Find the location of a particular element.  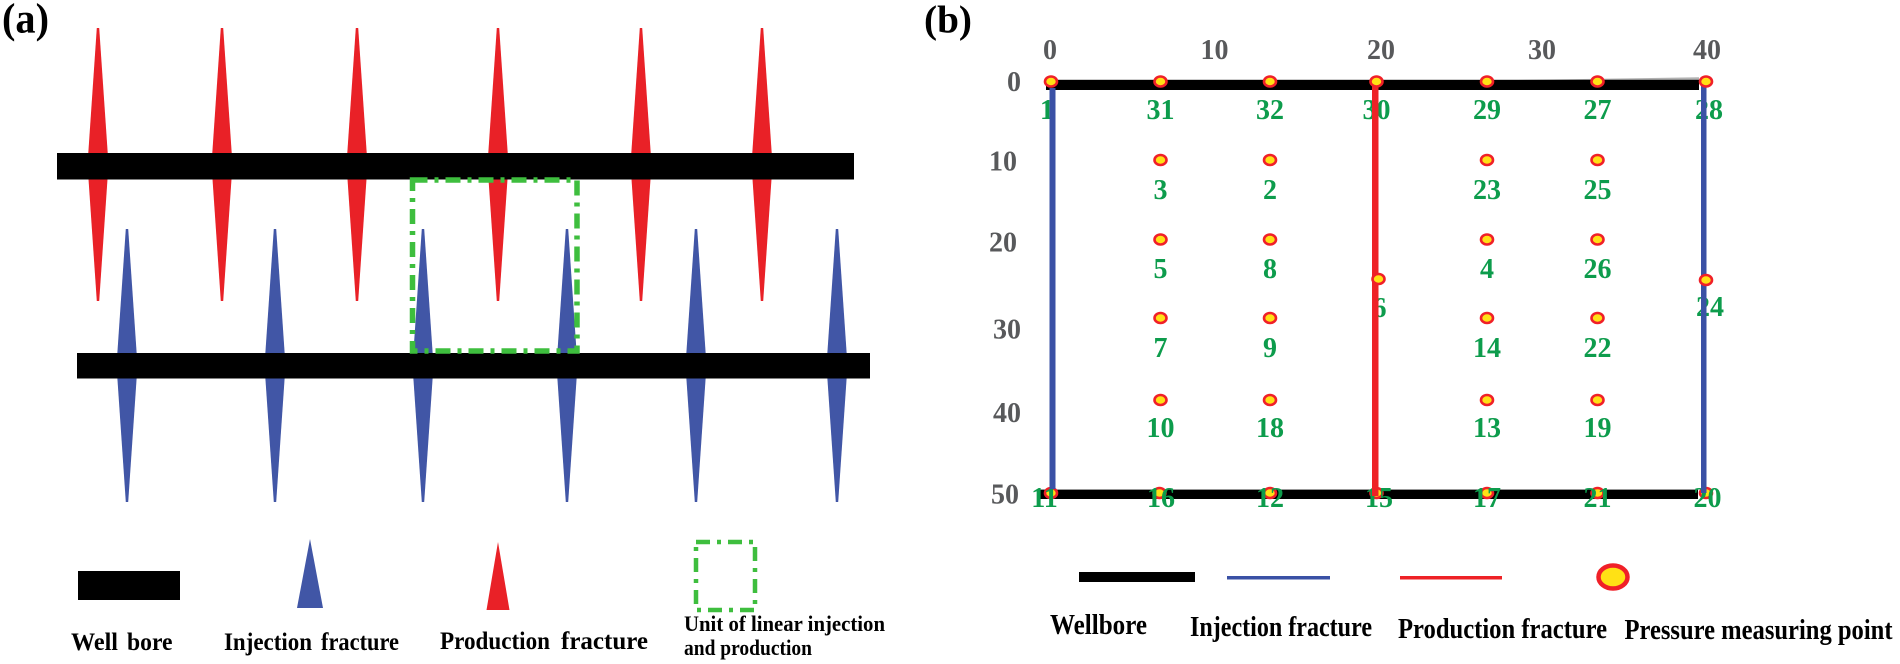

svg-text: Pressure measuring point is located at coordinates (1759, 630).